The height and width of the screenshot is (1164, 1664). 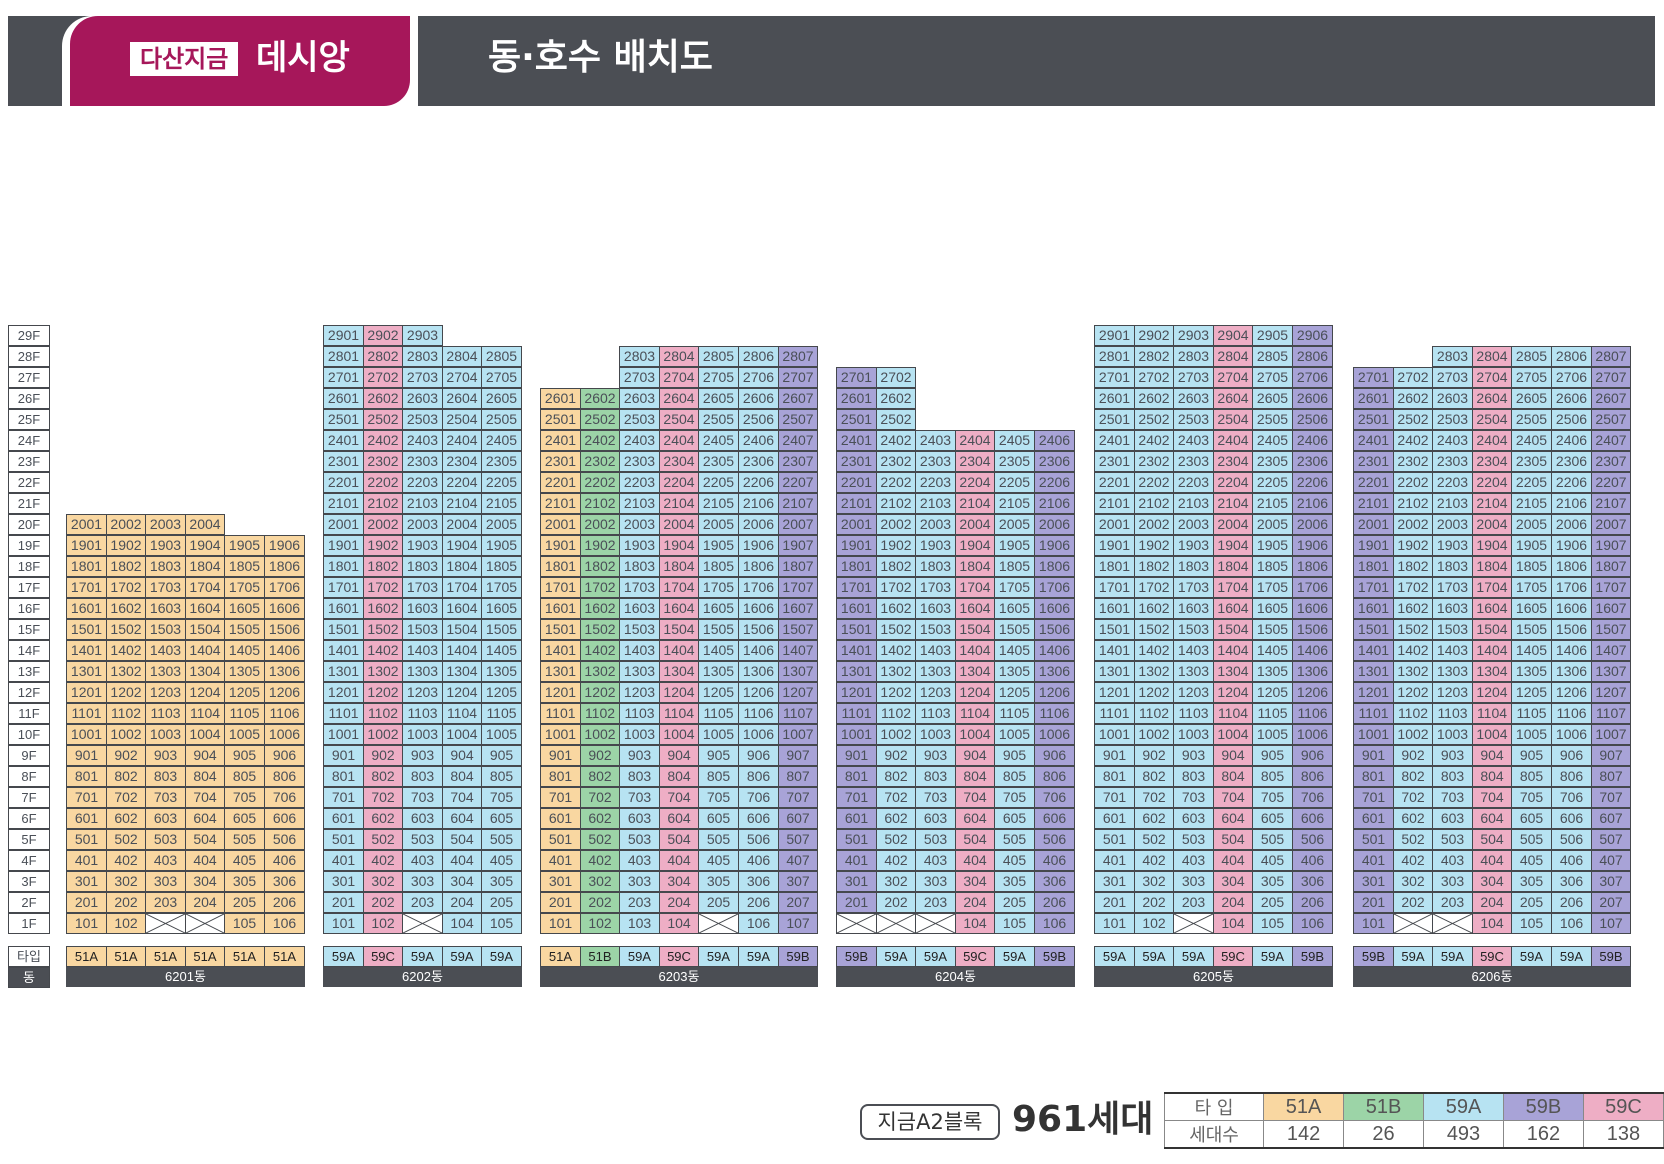 I want to click on floor-label: 29F, so click(x=29, y=335).